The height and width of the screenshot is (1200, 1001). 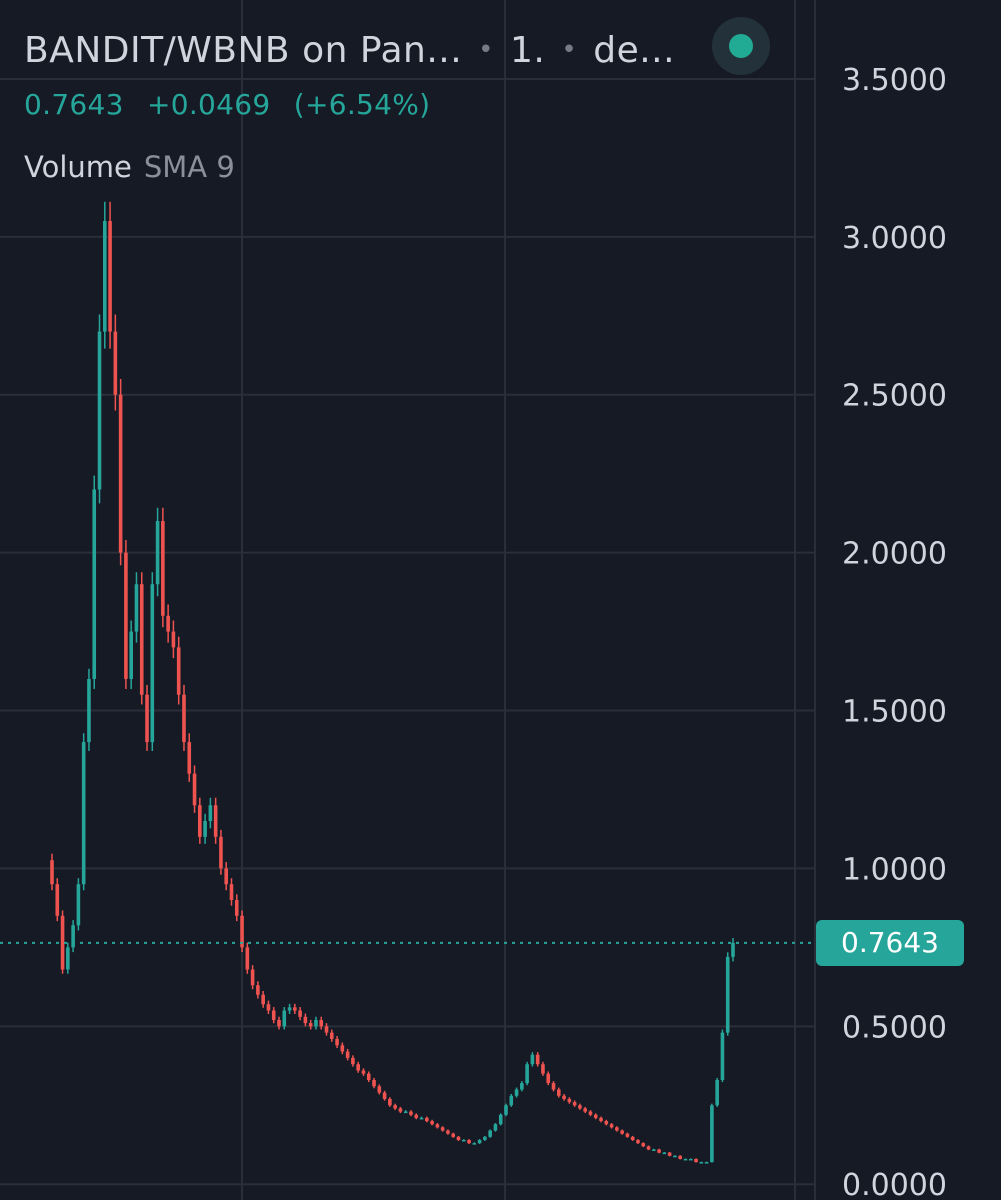 I want to click on last-price: 0.7643, so click(x=74, y=104).